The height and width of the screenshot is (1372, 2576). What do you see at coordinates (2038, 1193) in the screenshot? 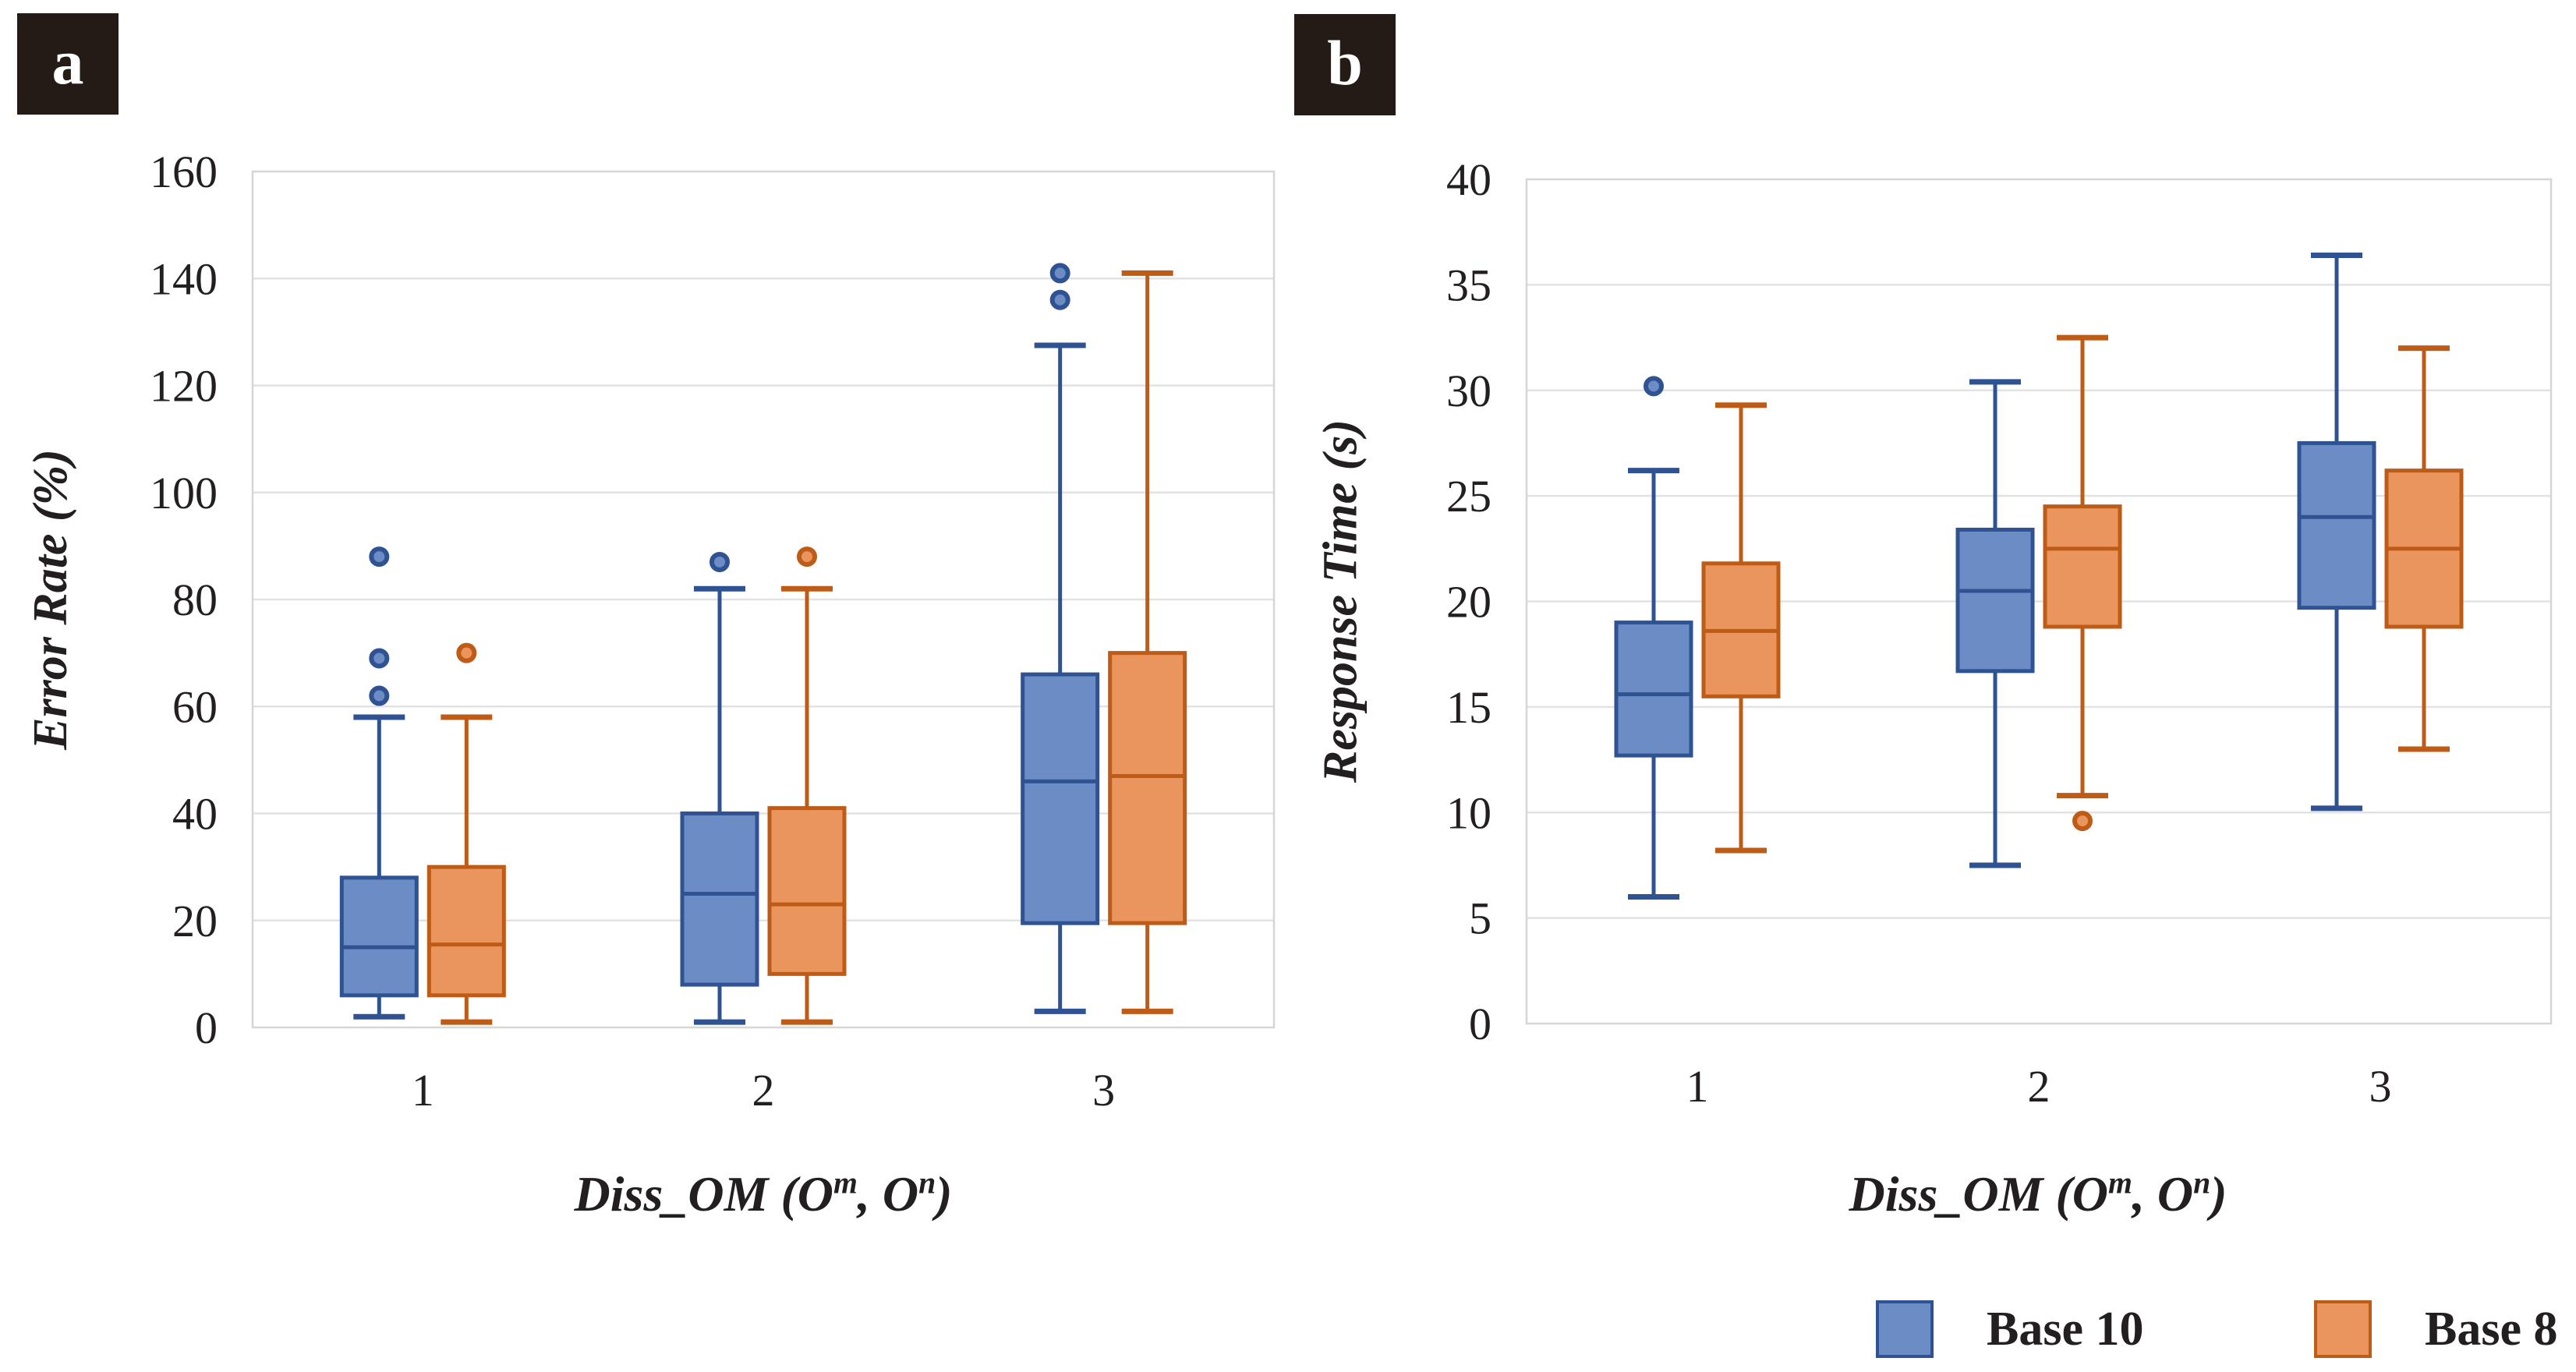
I see `x-axis-title-panel-b: Diss_OM (Om, On)` at bounding box center [2038, 1193].